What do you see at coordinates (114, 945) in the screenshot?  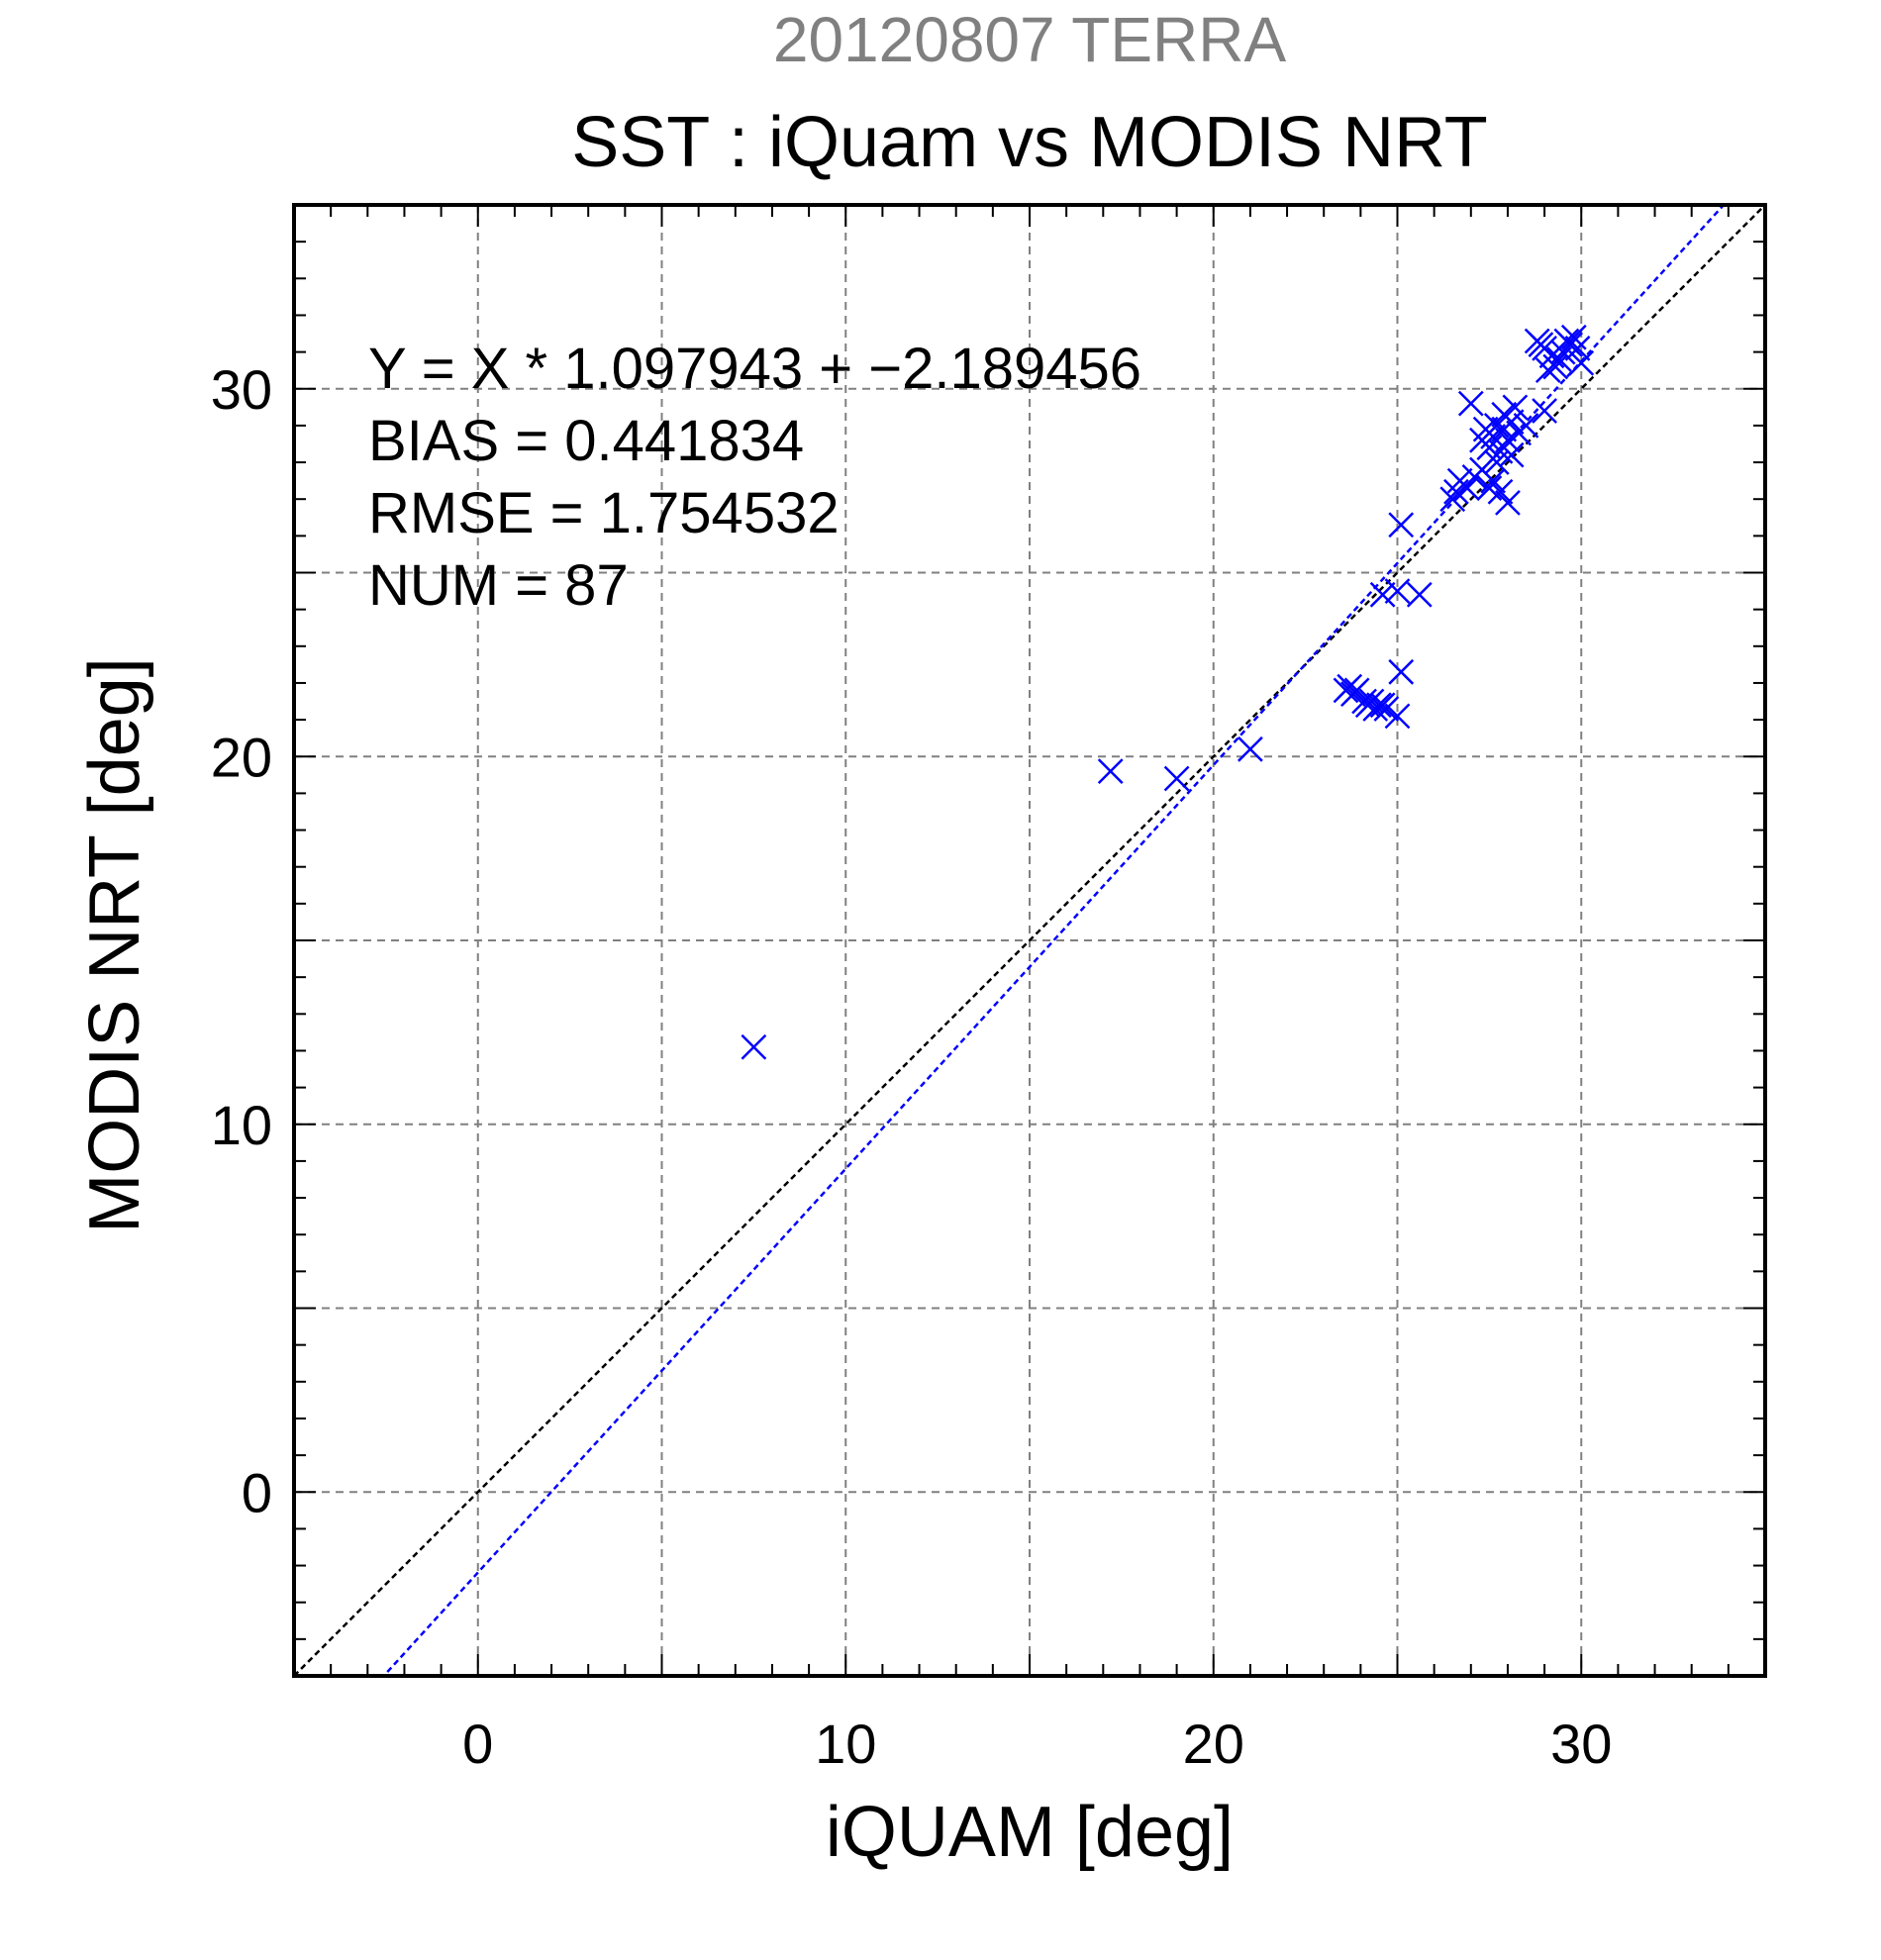 I see `y-axis-label: MODIS NRT [deg]` at bounding box center [114, 945].